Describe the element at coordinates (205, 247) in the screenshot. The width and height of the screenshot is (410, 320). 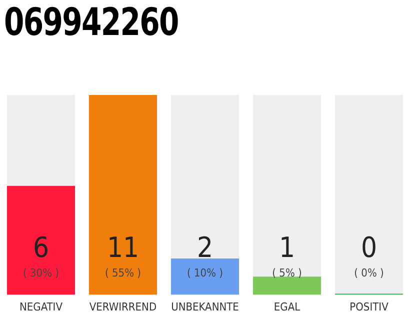
I see `data-label: 2` at that location.